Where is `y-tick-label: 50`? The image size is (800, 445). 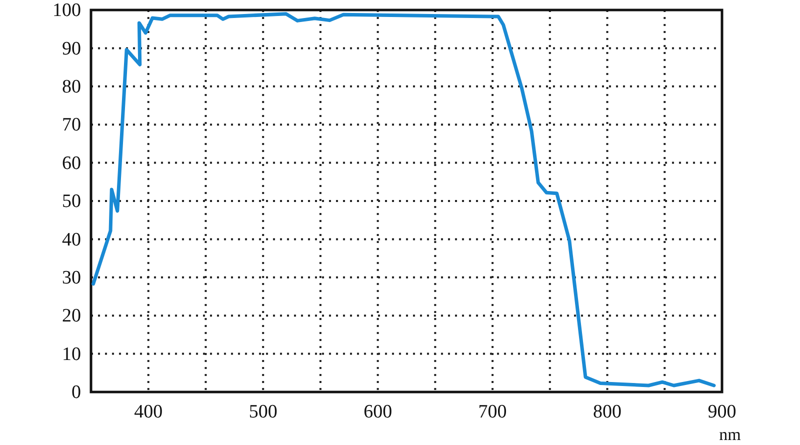
y-tick-label: 50 is located at coordinates (71, 201).